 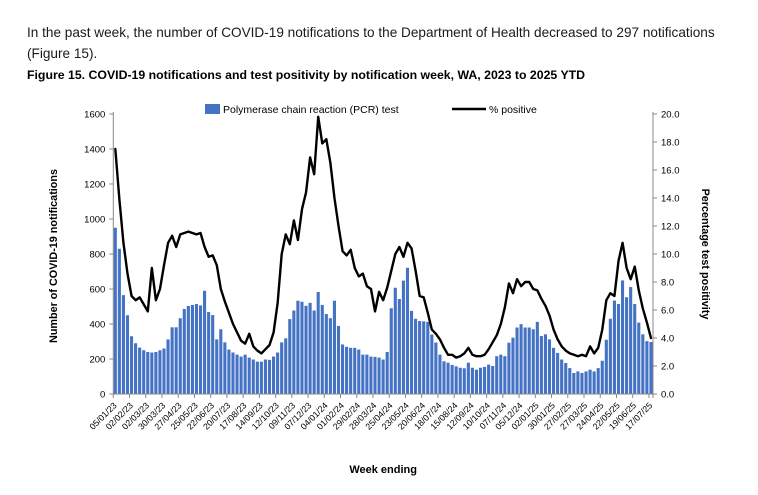 What do you see at coordinates (54, 256) in the screenshot?
I see `y-axis-left-title: Number of COVID-19 notifications` at bounding box center [54, 256].